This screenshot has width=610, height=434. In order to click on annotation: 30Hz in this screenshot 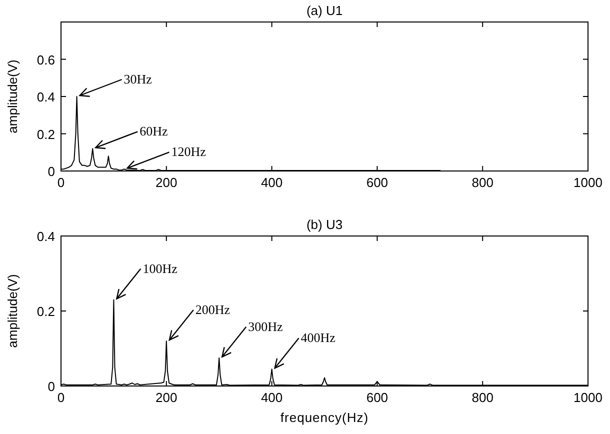, I will do `click(138, 79)`.